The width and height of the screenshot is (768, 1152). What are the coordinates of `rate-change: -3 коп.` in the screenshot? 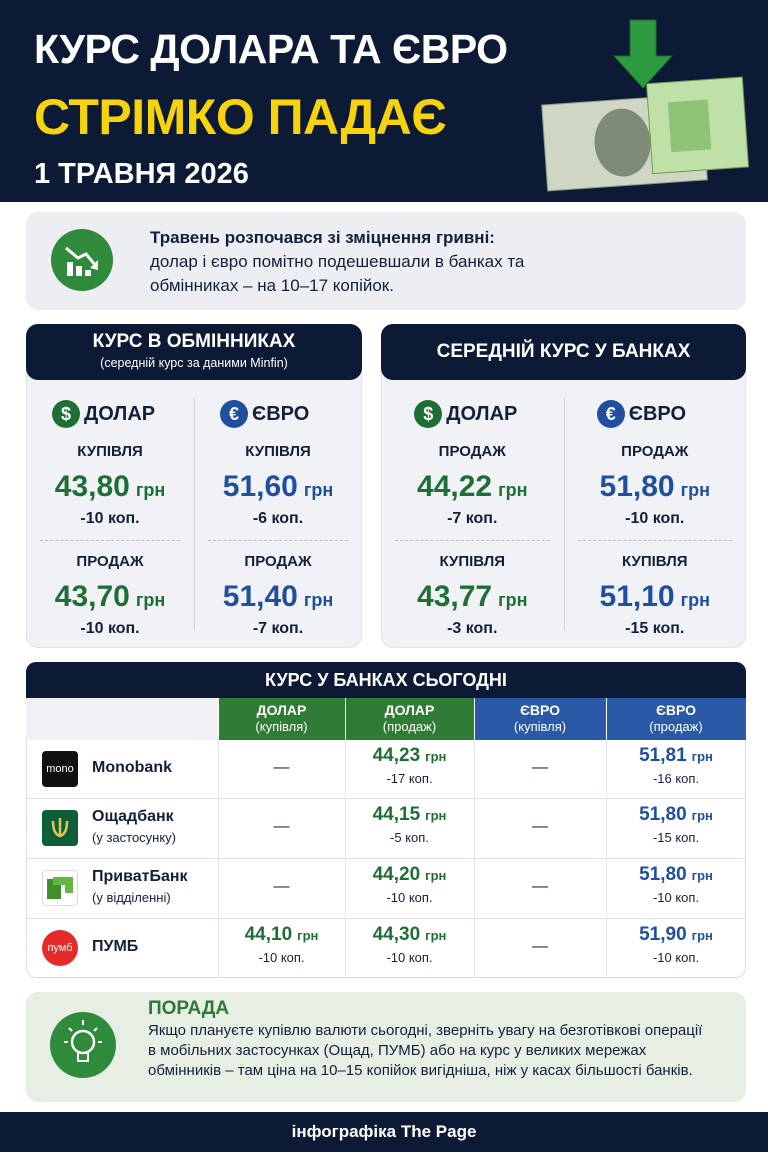 It's located at (472, 628).